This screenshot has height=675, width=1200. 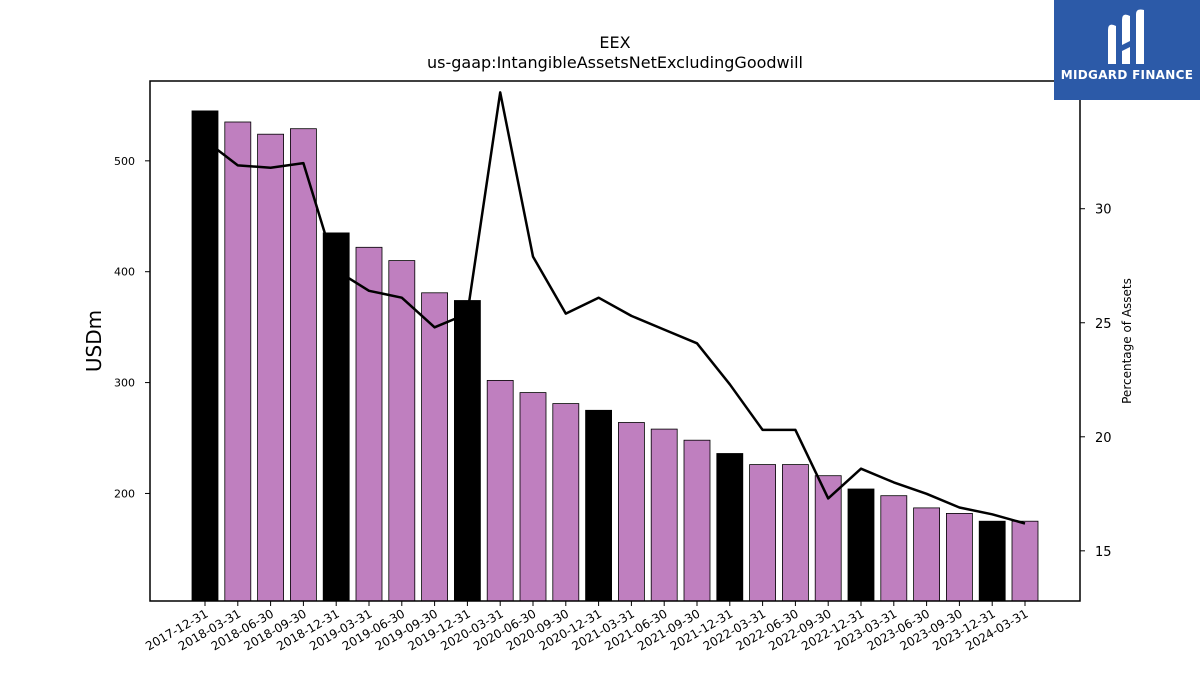 What do you see at coordinates (1127, 75) in the screenshot?
I see `logo-text: MIDGARD FINANCE` at bounding box center [1127, 75].